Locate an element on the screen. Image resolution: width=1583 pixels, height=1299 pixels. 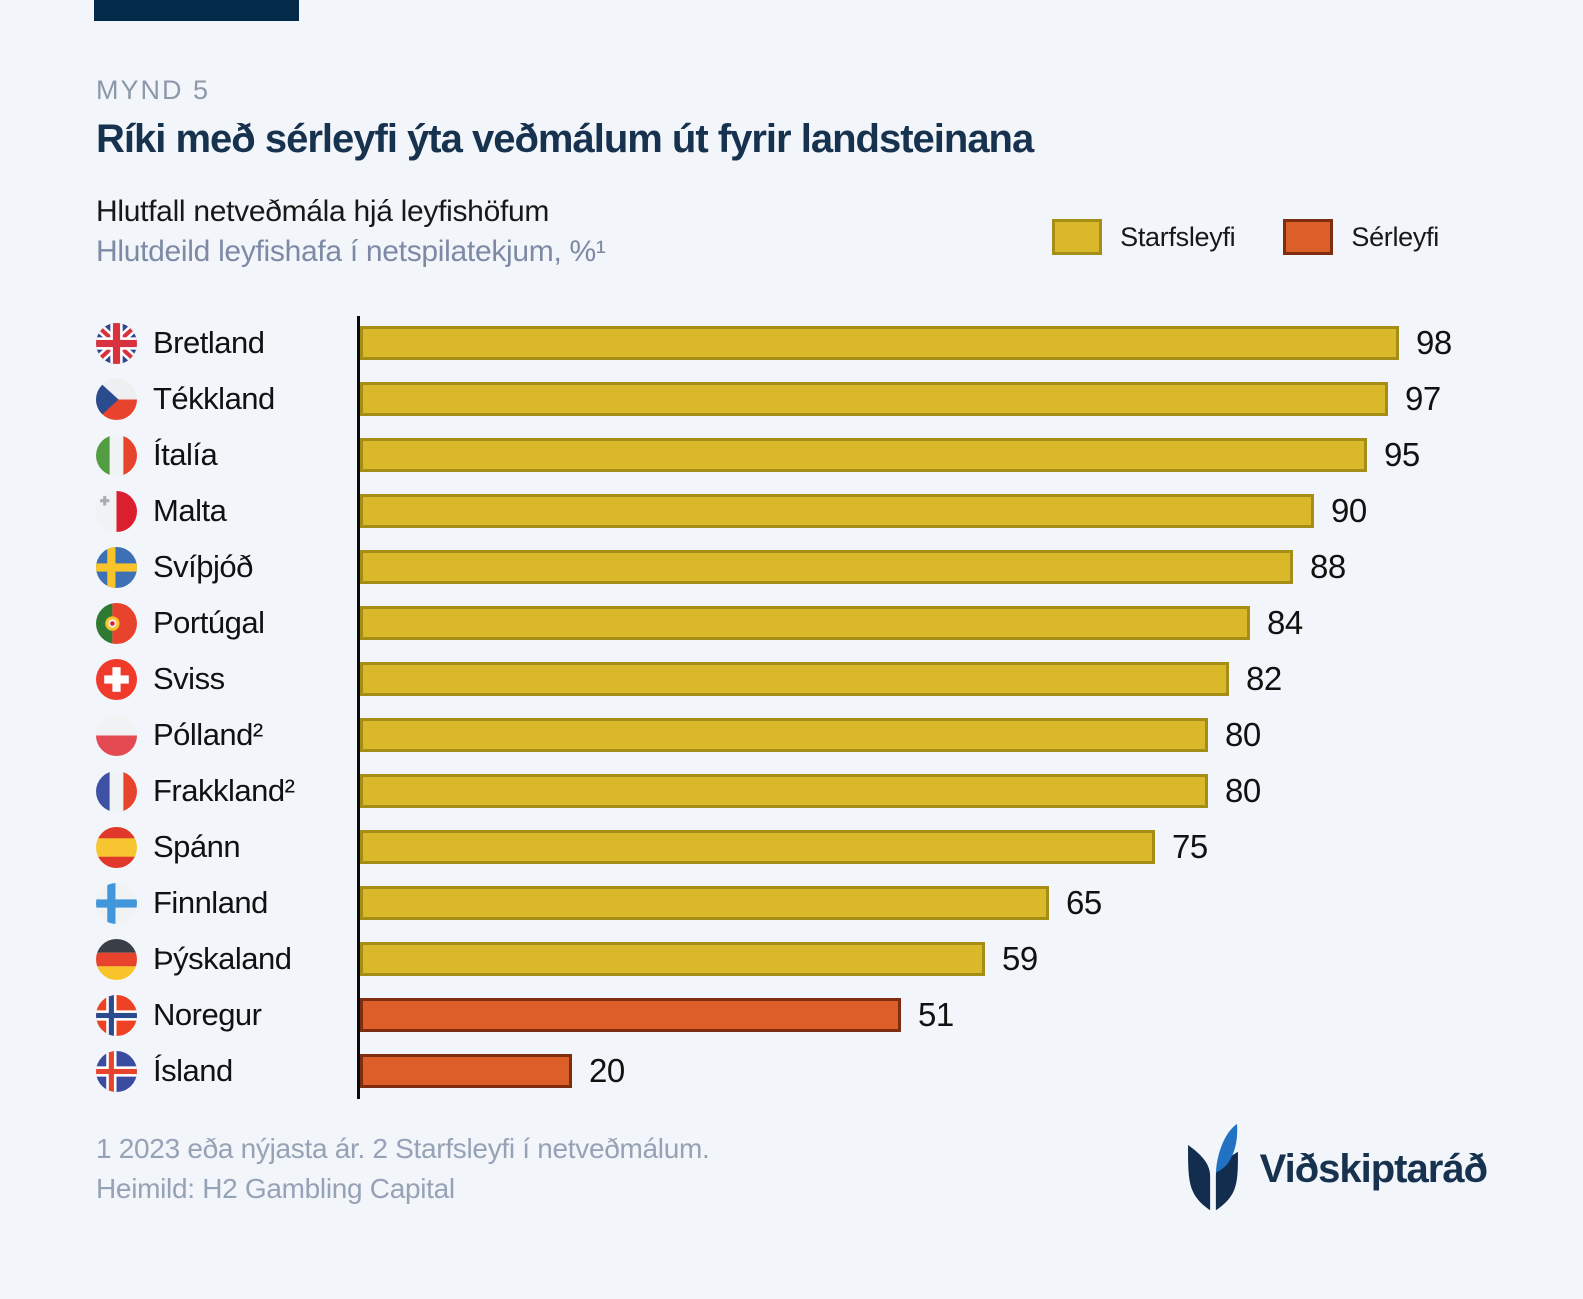
row-label: Frakkland² is located at coordinates (228, 791).